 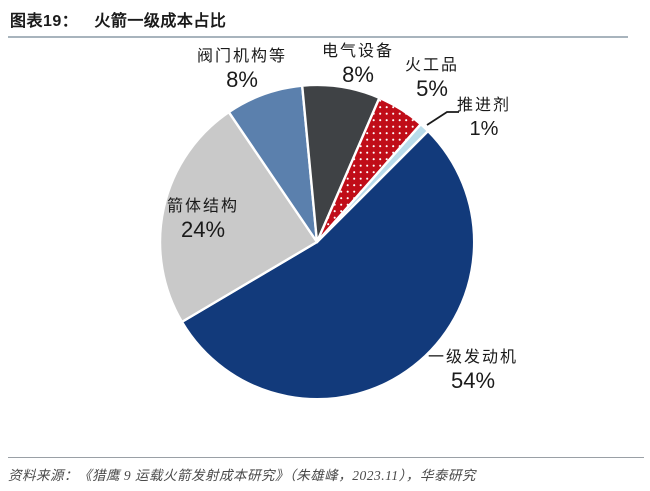 What do you see at coordinates (318, 37) in the screenshot?
I see `header-divider` at bounding box center [318, 37].